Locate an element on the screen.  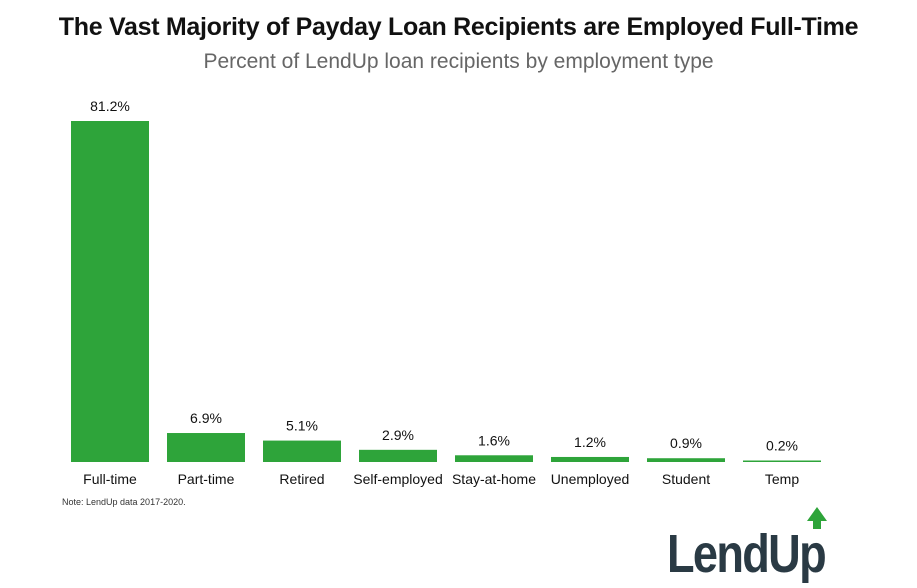
value-label: 1.6% is located at coordinates (494, 440).